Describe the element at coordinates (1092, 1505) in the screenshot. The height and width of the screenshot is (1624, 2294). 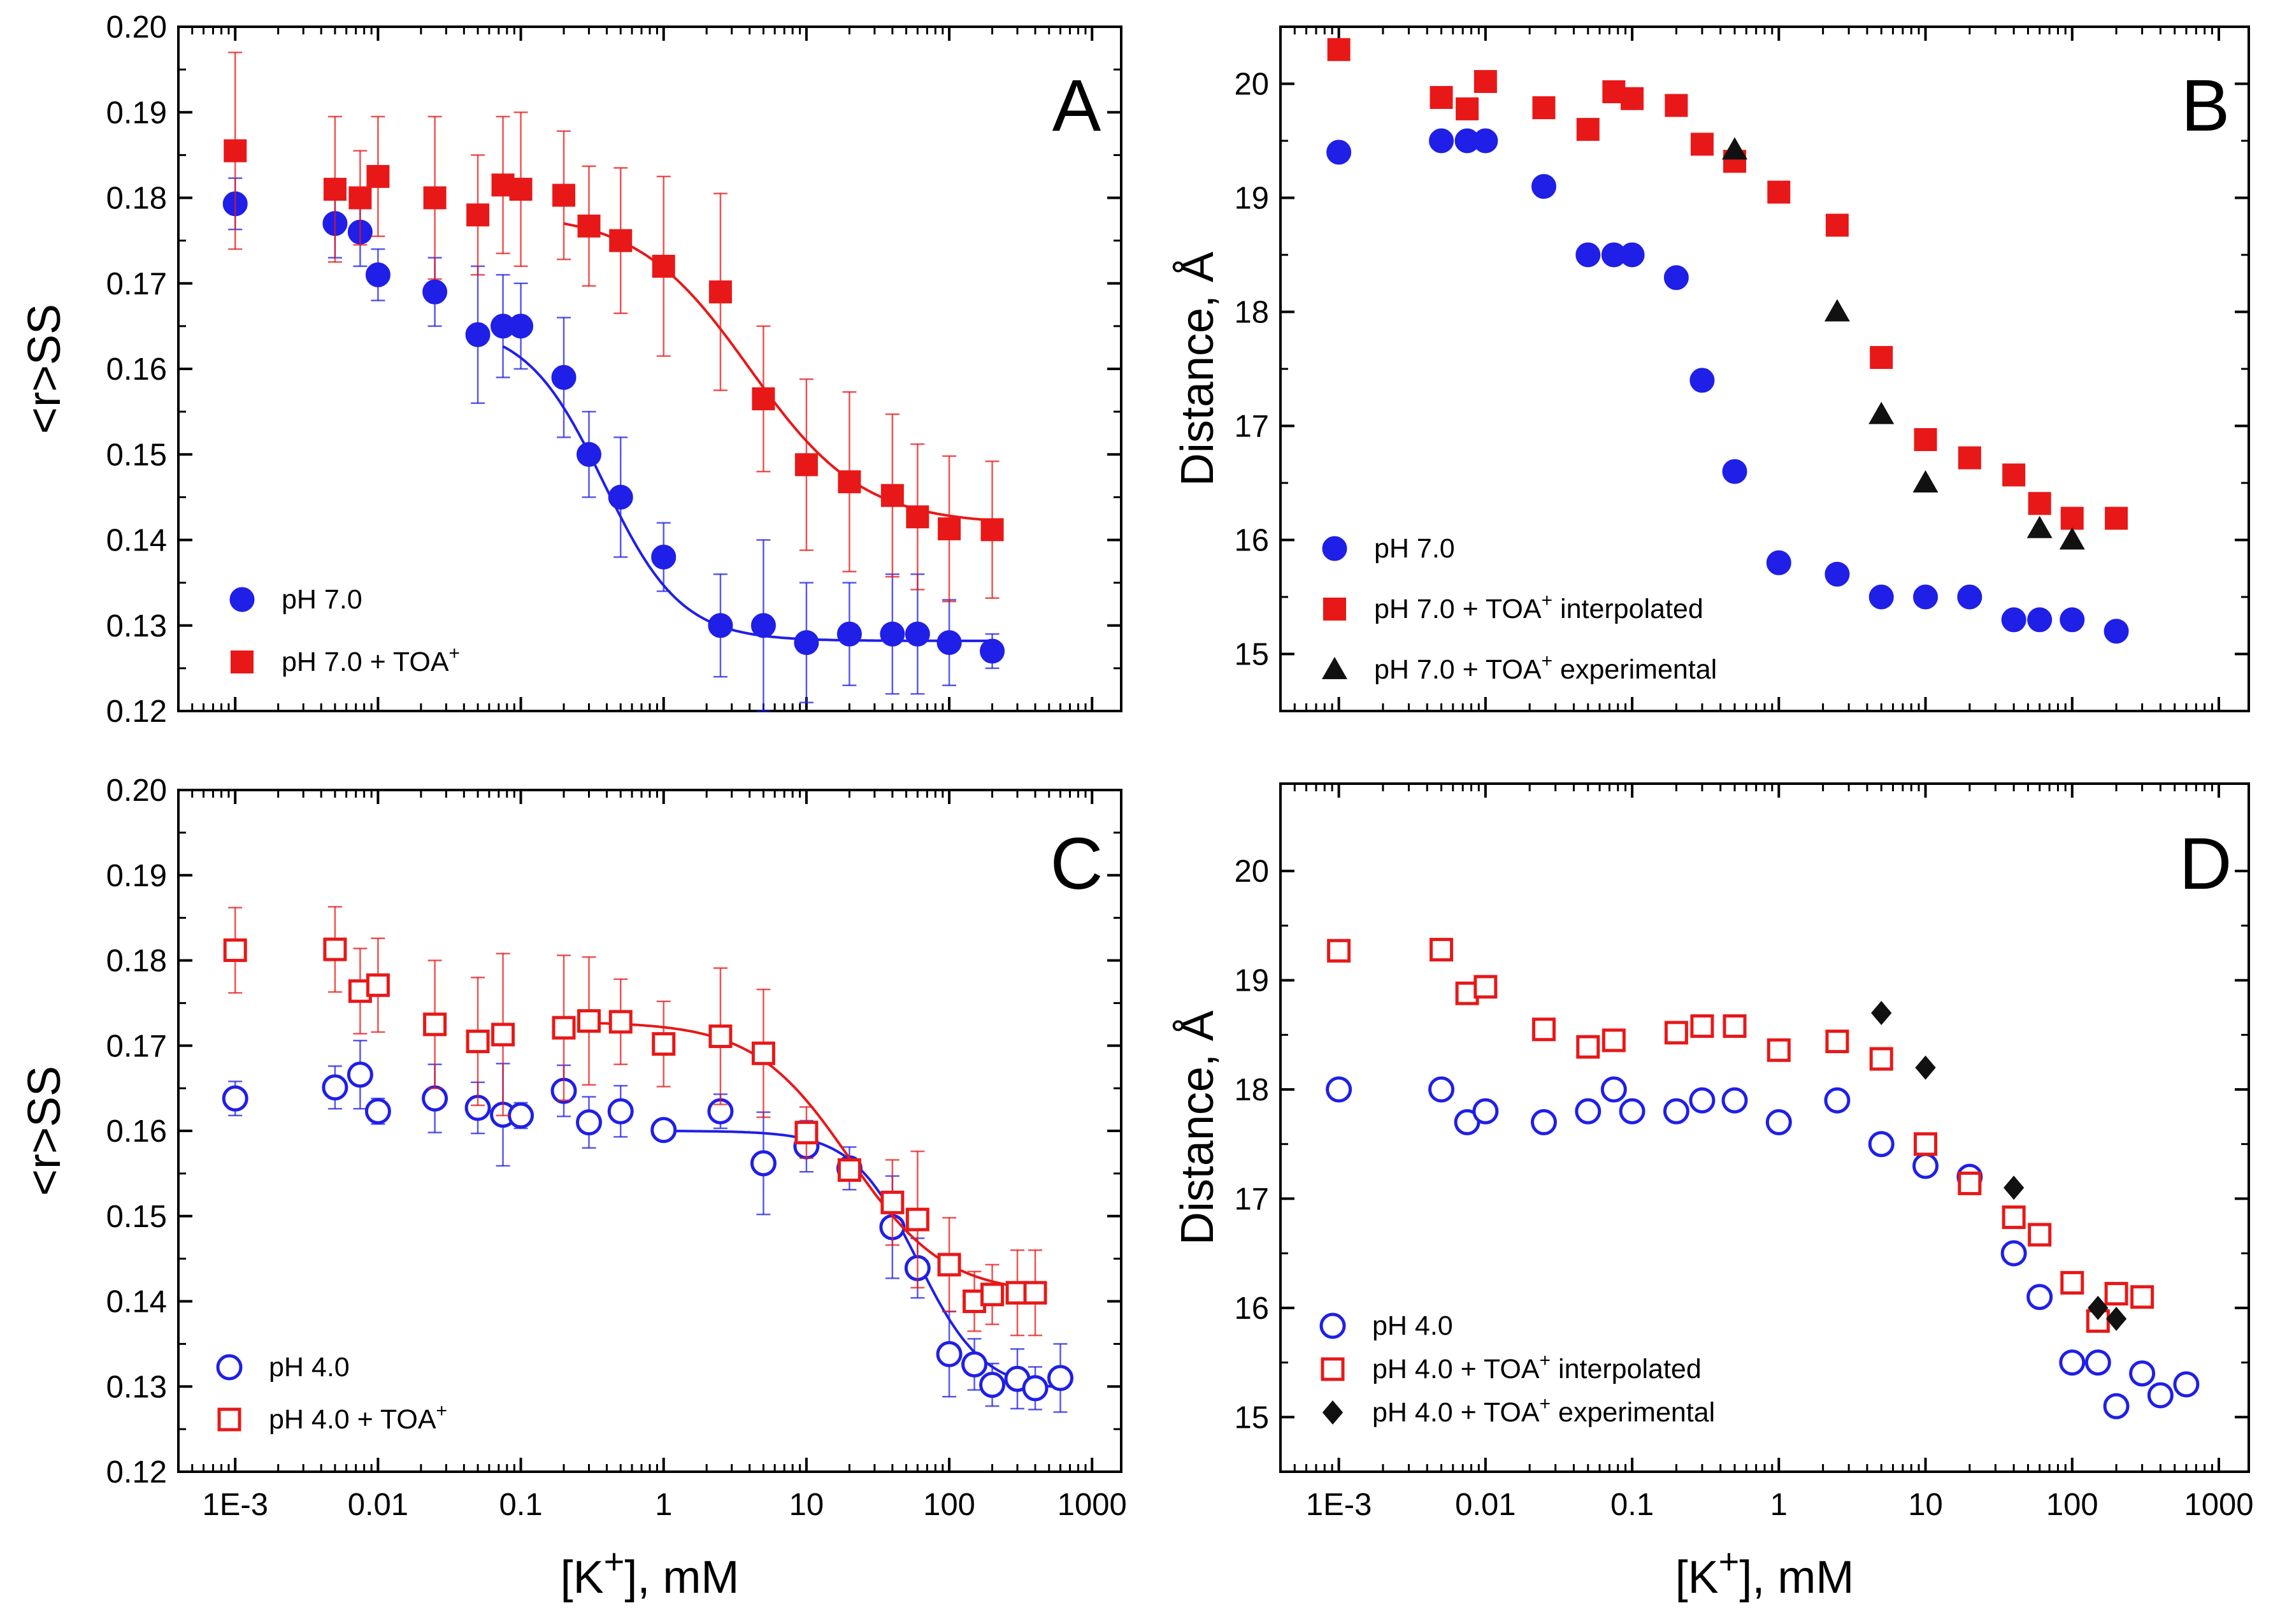
I see `x-tick-label: 1000` at that location.